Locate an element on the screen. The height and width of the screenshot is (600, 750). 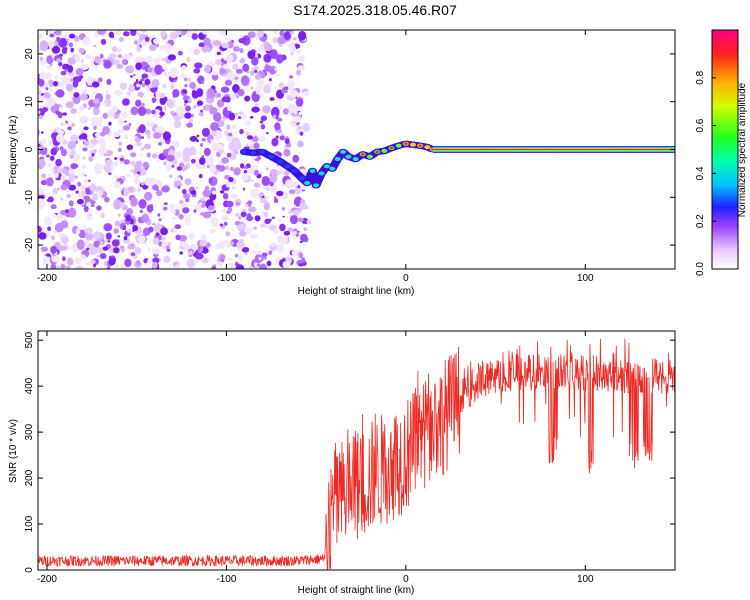
y-tick-label: 300 is located at coordinates (29, 431).